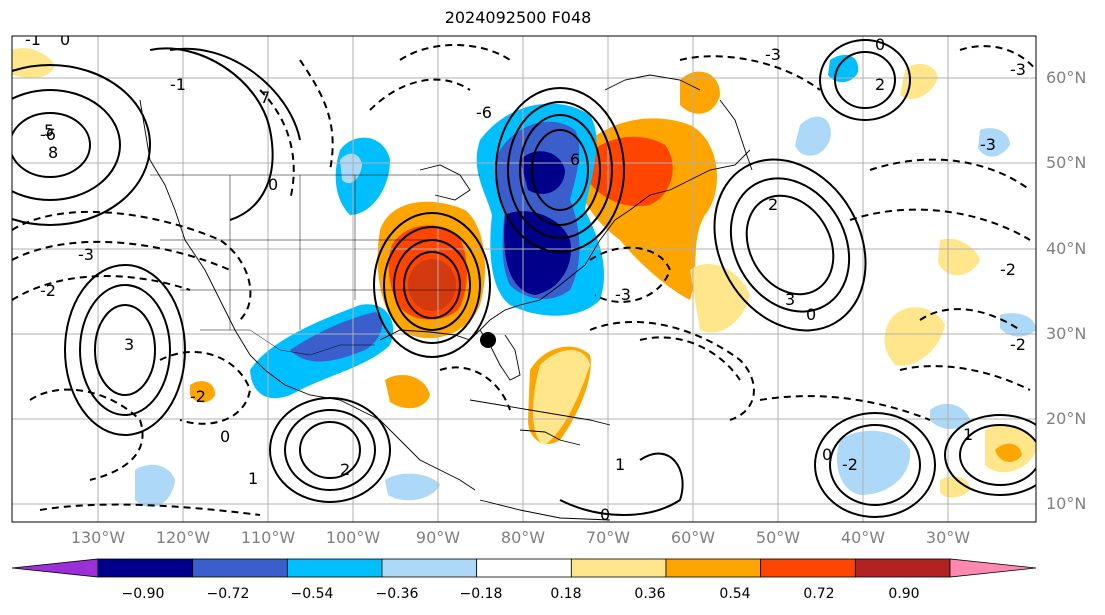 Image resolution: width=1105 pixels, height=615 pixels. What do you see at coordinates (608, 537) in the screenshot?
I see `lon-label: 70°W` at bounding box center [608, 537].